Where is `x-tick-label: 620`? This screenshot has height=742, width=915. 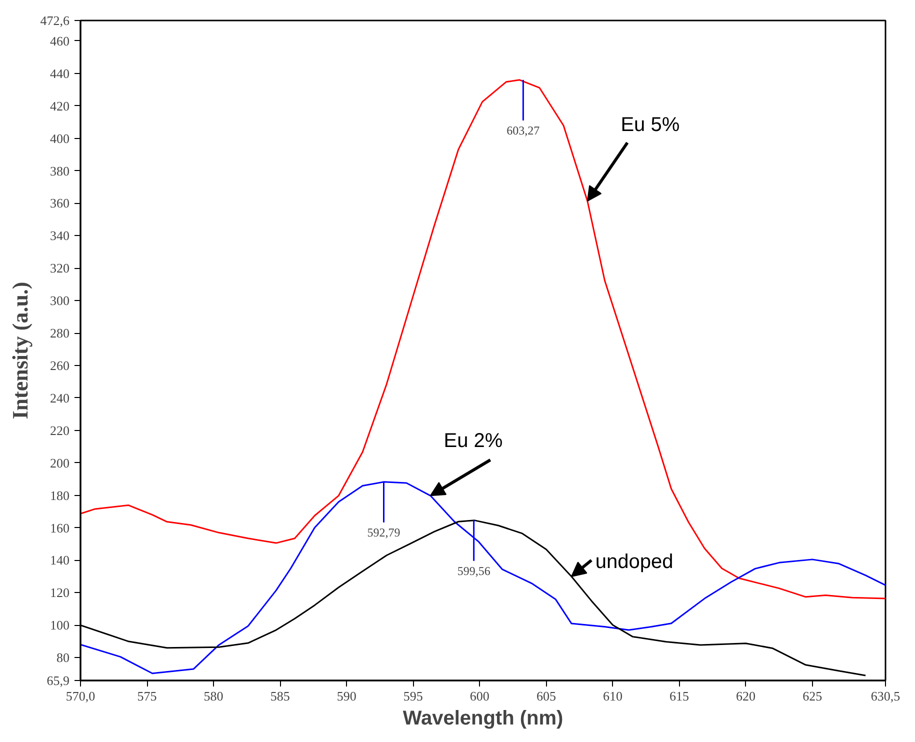
x-tick-label: 620 is located at coordinates (746, 696).